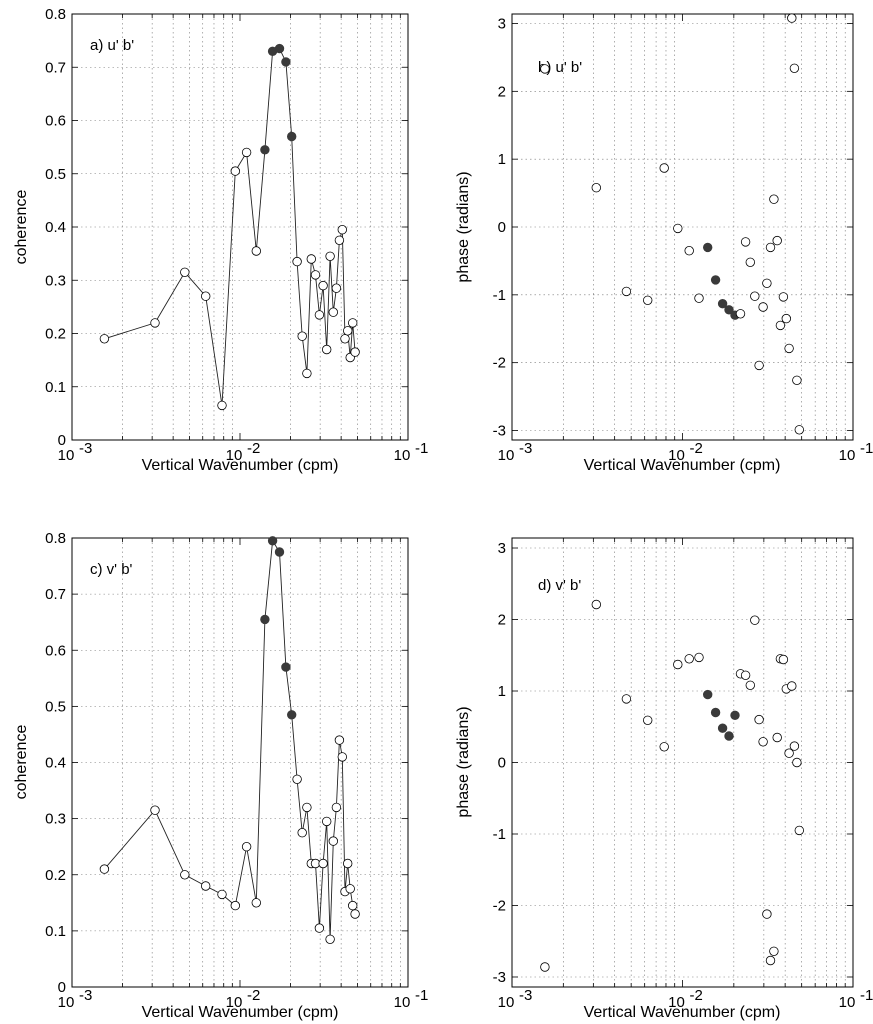 The width and height of the screenshot is (873, 1024). What do you see at coordinates (499, 905) in the screenshot?
I see `y-tick-label: -2` at bounding box center [499, 905].